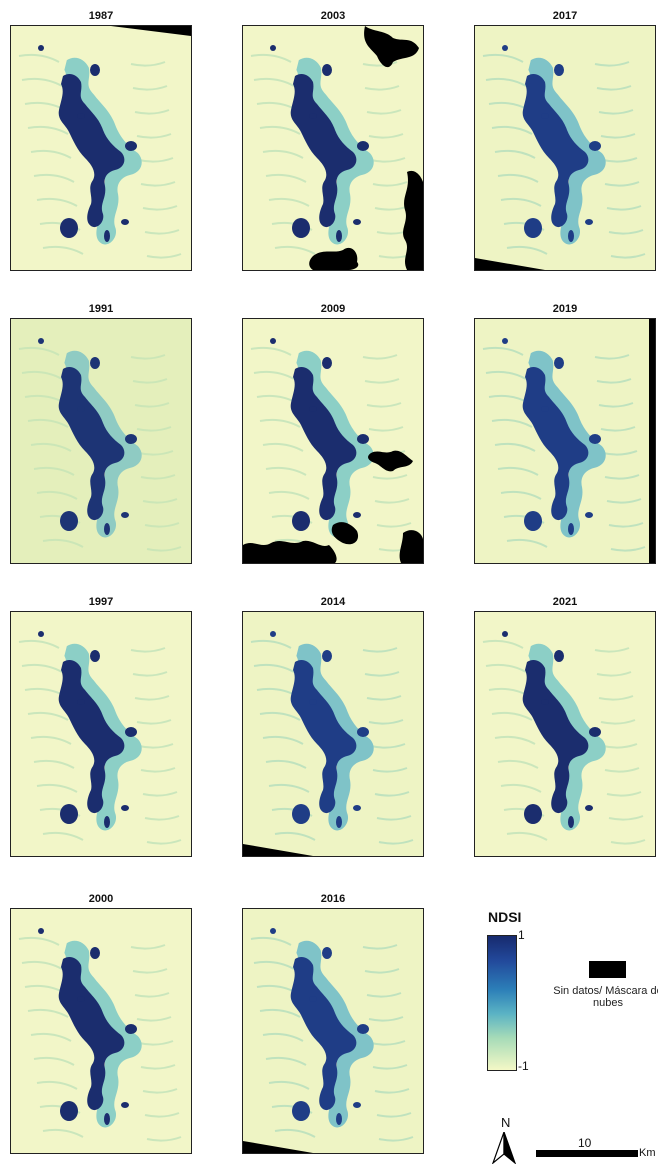 The width and height of the screenshot is (658, 1171). What do you see at coordinates (587, 1153) in the screenshot?
I see `scale-bar` at bounding box center [587, 1153].